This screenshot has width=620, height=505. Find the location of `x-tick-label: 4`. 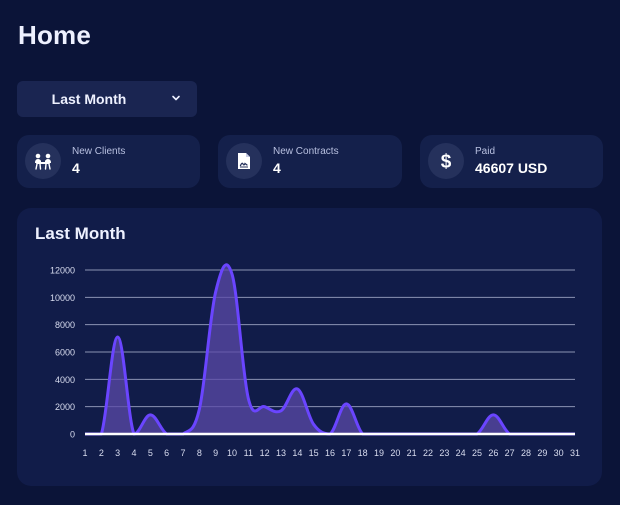

x-tick-label: 4 is located at coordinates (133, 453).